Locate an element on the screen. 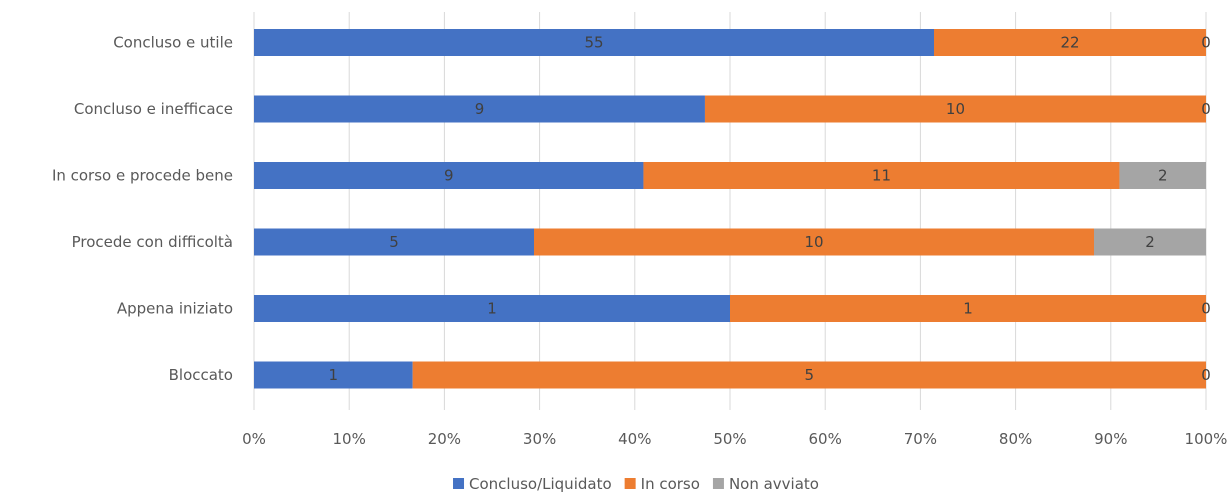  bar-in-corso-bloccato is located at coordinates (809, 375).